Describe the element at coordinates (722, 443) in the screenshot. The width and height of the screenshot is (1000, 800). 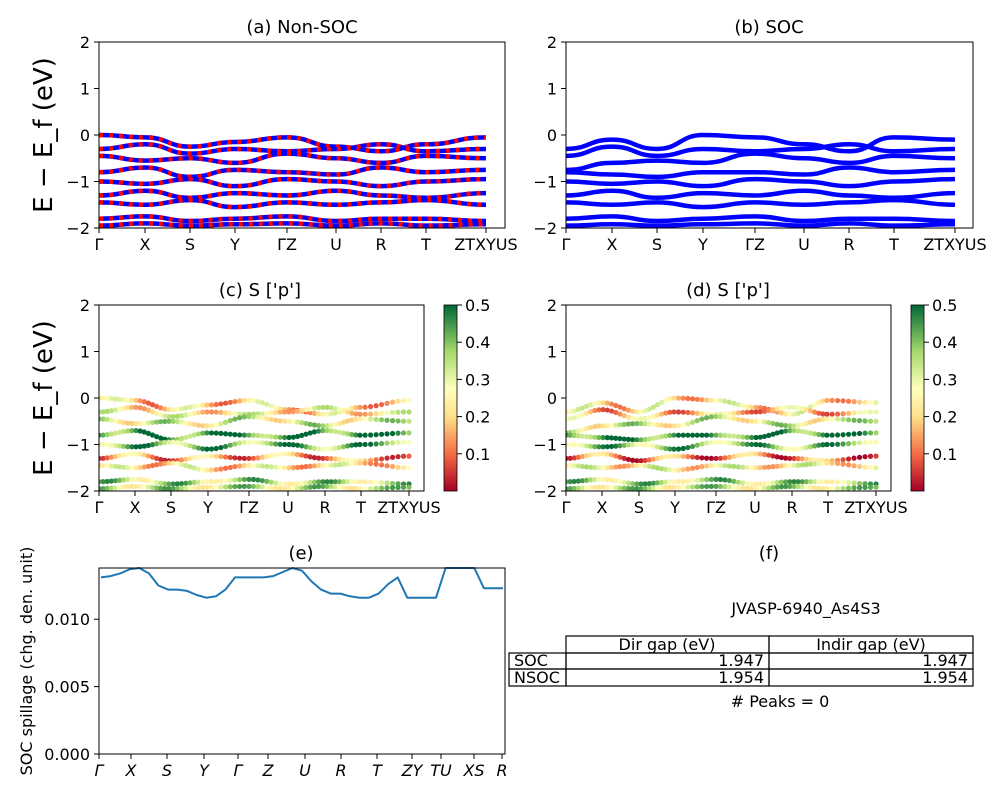
I see `panel-d-bands` at that location.